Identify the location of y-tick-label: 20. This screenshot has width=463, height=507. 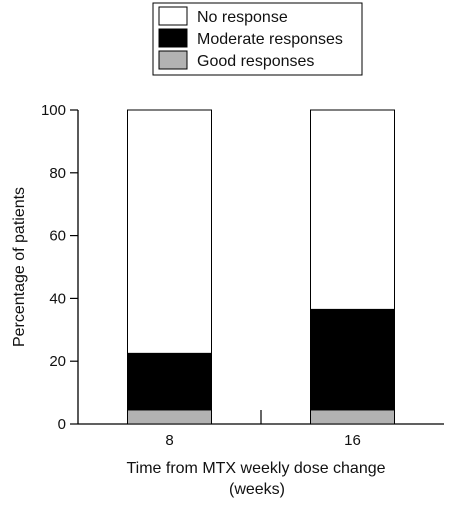
(57, 361).